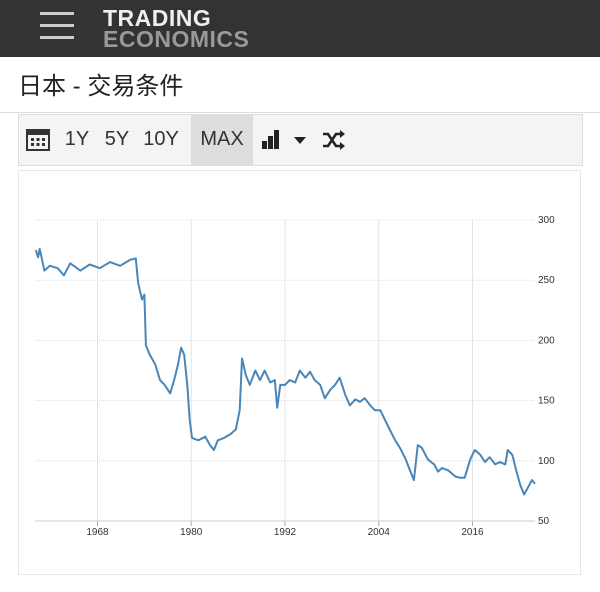 Image resolution: width=600 pixels, height=592 pixels. I want to click on chart-type-button, so click(294, 140).